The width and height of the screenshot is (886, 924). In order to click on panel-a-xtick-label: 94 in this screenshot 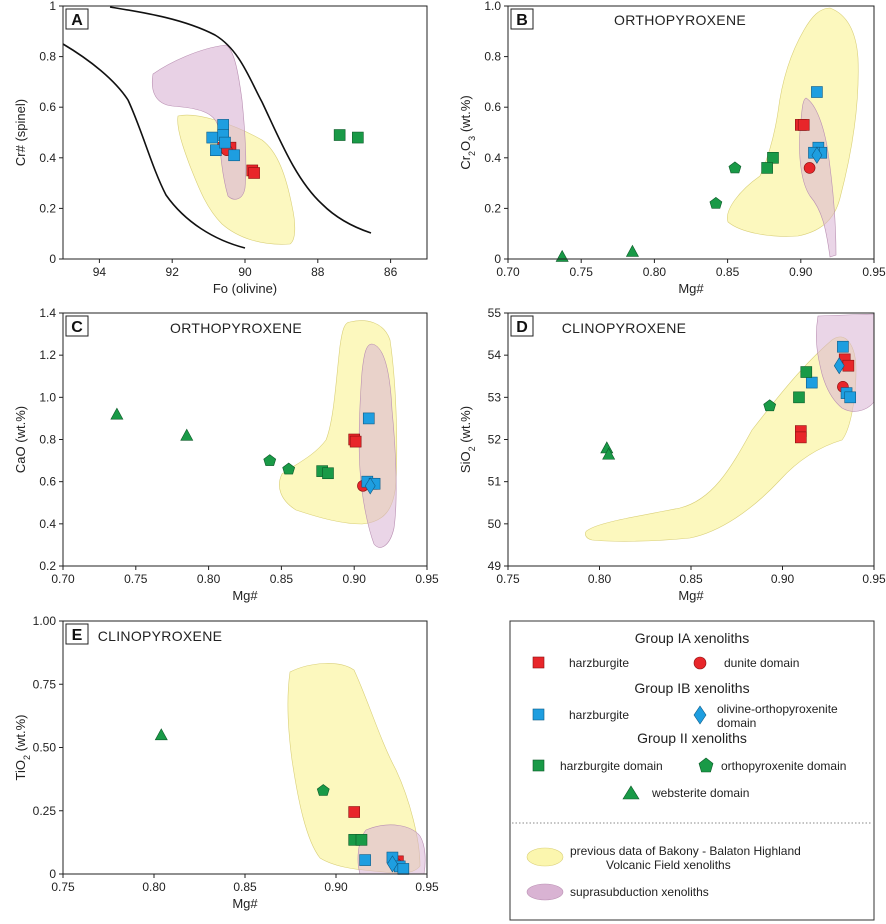, I will do `click(100, 272)`.